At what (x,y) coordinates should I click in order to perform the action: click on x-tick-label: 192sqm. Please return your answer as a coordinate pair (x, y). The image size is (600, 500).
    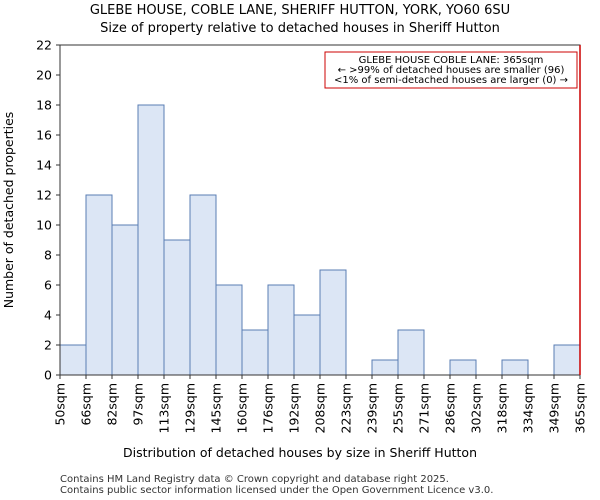
    Looking at the image, I should click on (294, 408).